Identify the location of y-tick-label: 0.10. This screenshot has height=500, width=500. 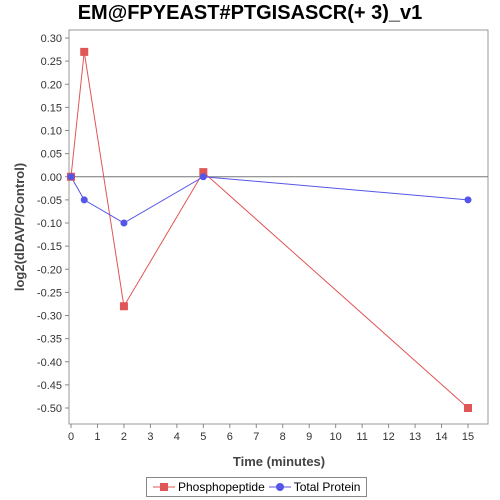
(51, 132).